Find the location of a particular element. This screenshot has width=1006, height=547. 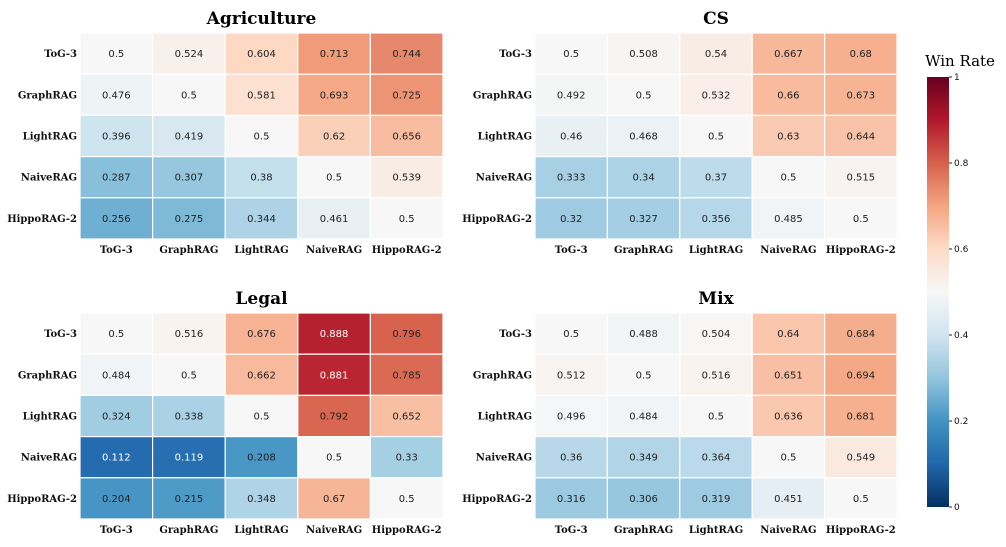

cell-value-label: 0.644 is located at coordinates (860, 137).